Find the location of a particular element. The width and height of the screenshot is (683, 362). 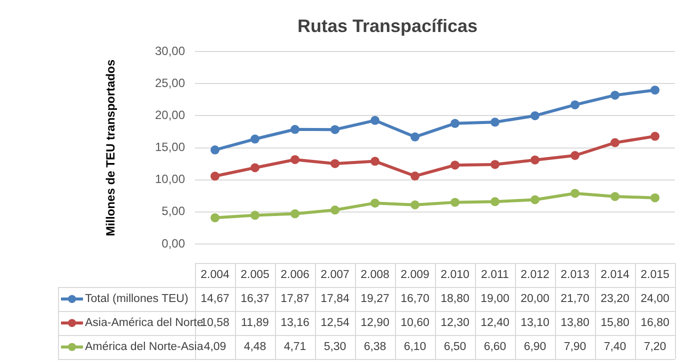

text: 23,20 is located at coordinates (615, 299).